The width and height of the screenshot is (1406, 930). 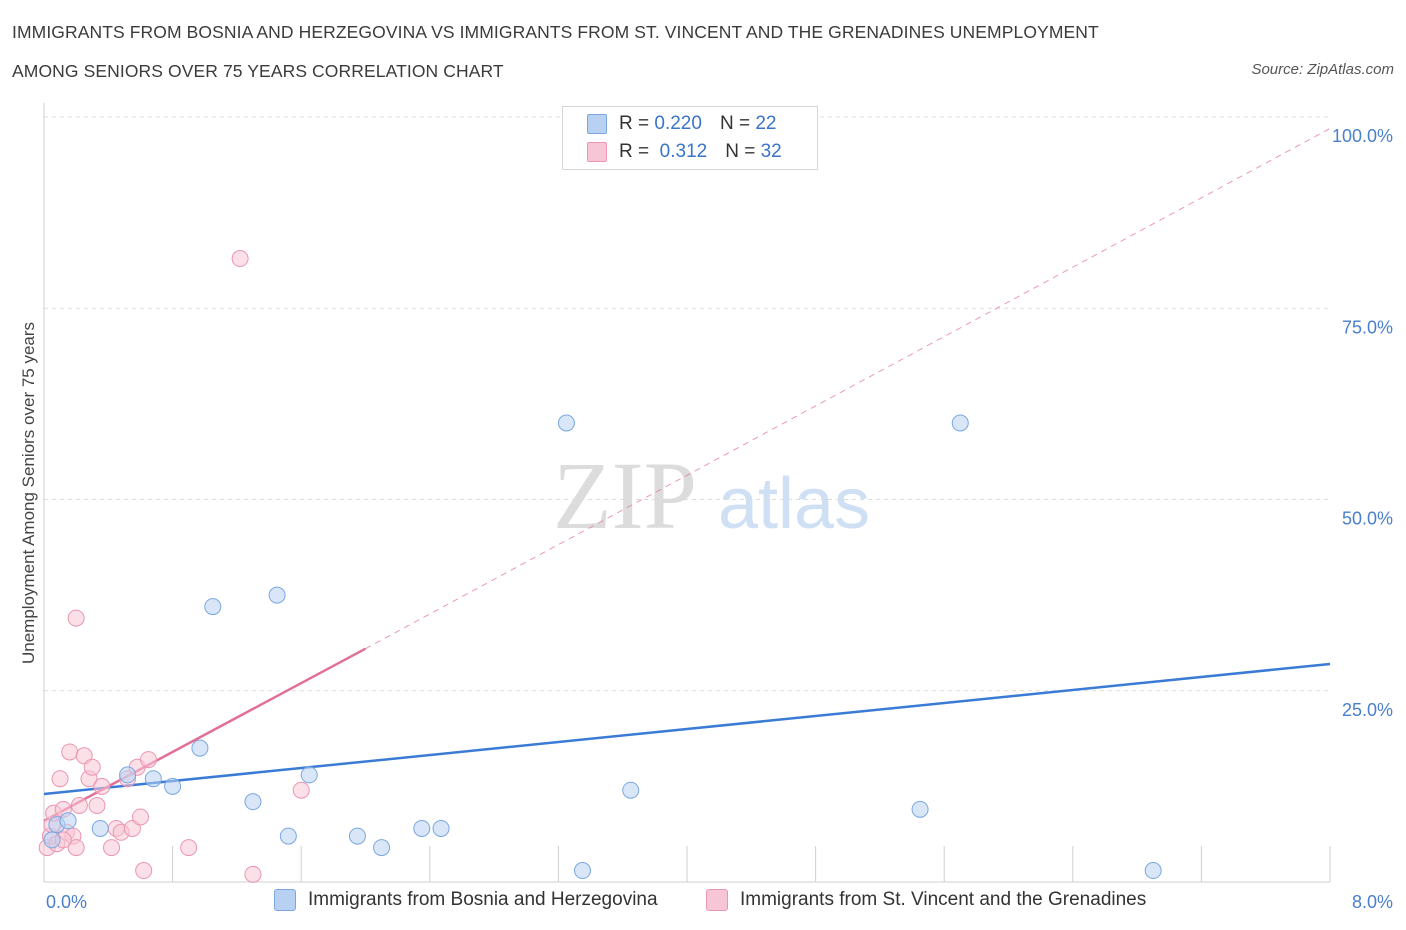 What do you see at coordinates (1367, 327) in the screenshot?
I see `y-tick-label: 75.0%` at bounding box center [1367, 327].